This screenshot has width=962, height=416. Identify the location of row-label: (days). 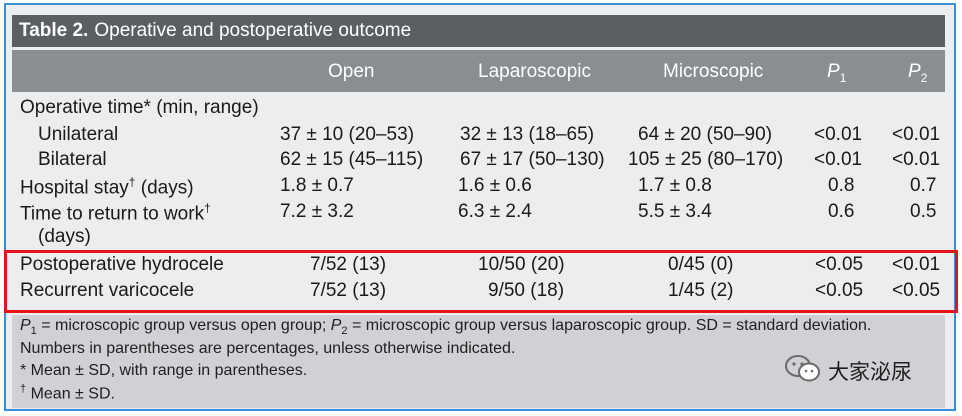
(64, 236).